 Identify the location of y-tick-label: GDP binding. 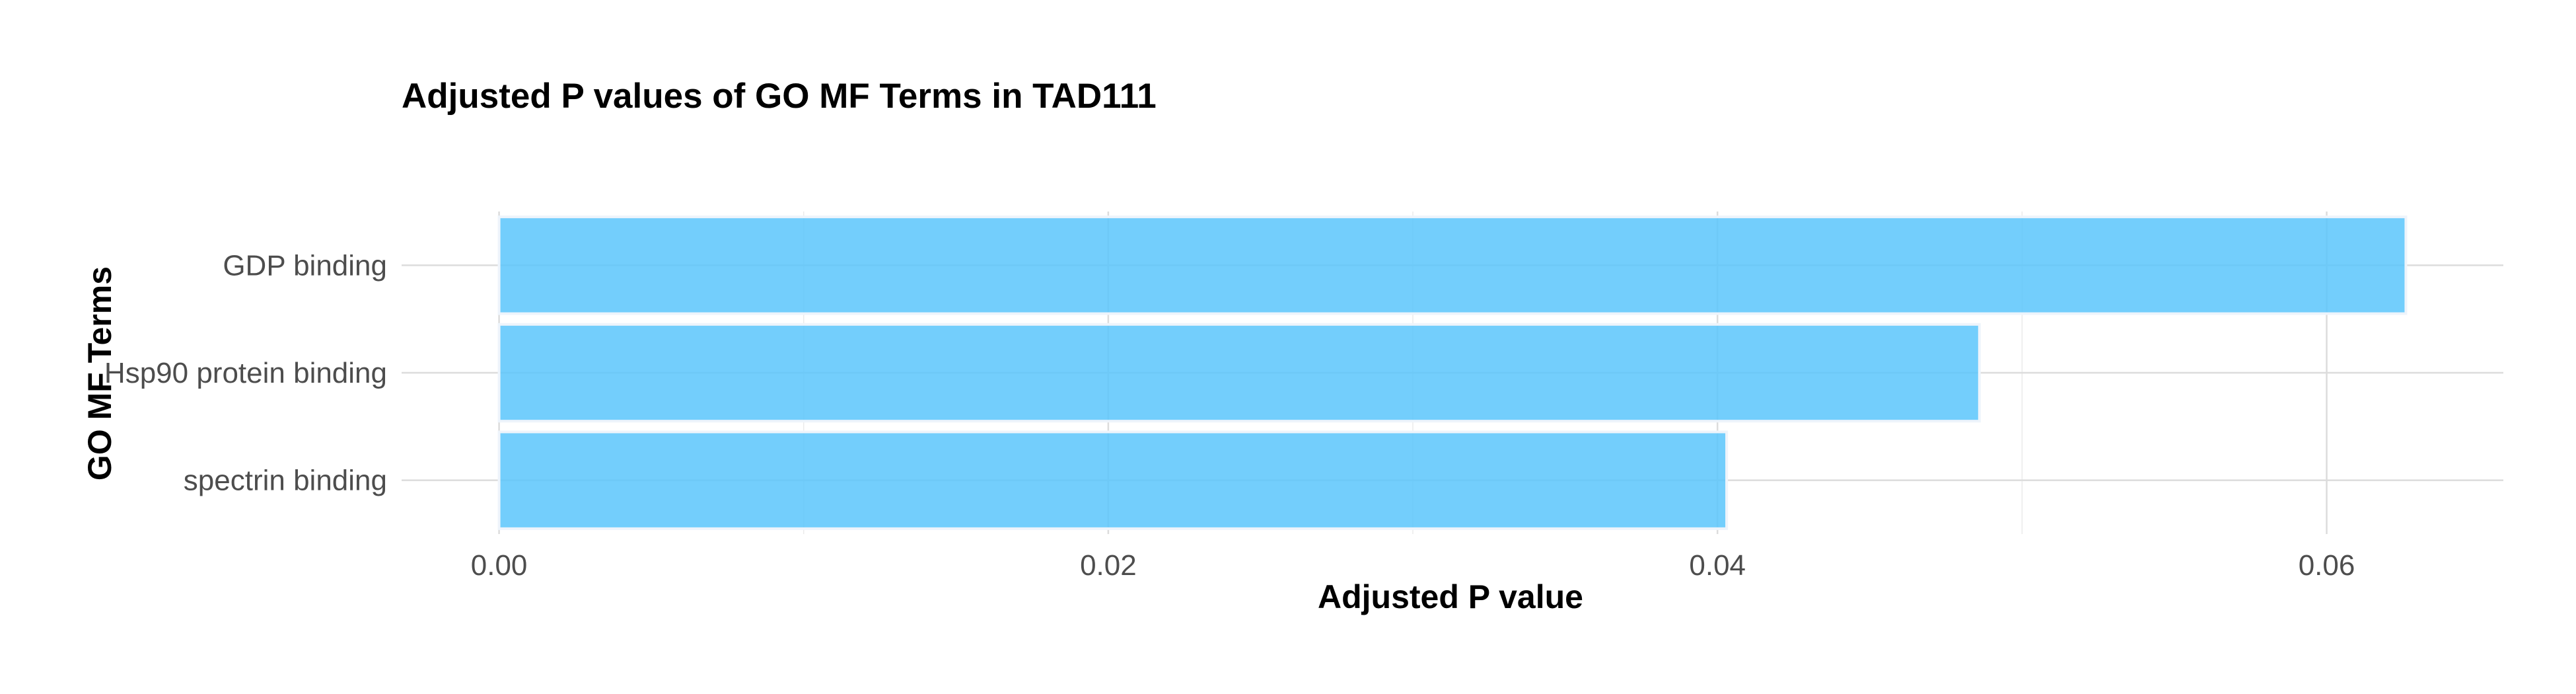
(305, 265).